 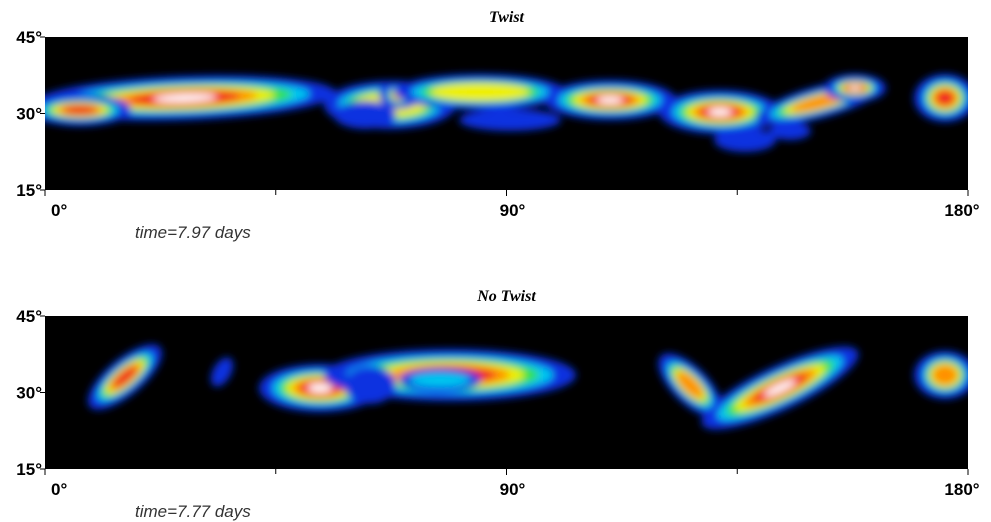 What do you see at coordinates (506, 296) in the screenshot?
I see `panel-title: No Twist` at bounding box center [506, 296].